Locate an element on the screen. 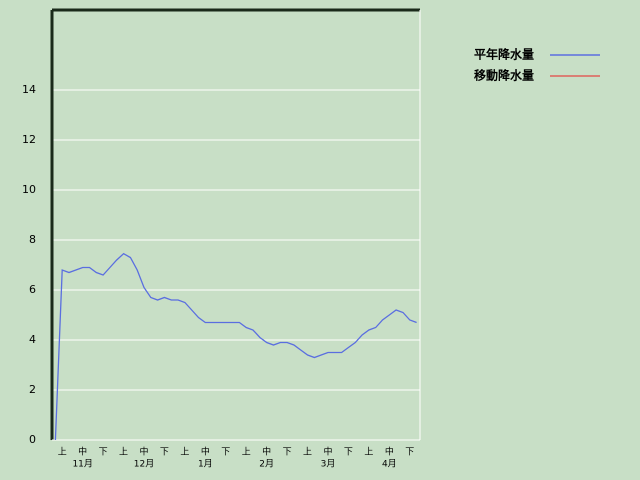 This screenshot has height=480, width=640. legend-label: 平年降水量 is located at coordinates (504, 54).